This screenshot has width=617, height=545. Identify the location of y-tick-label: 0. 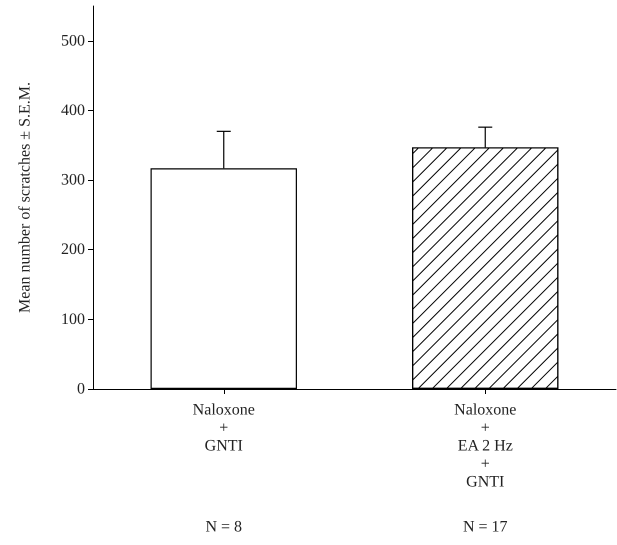
(81, 389).